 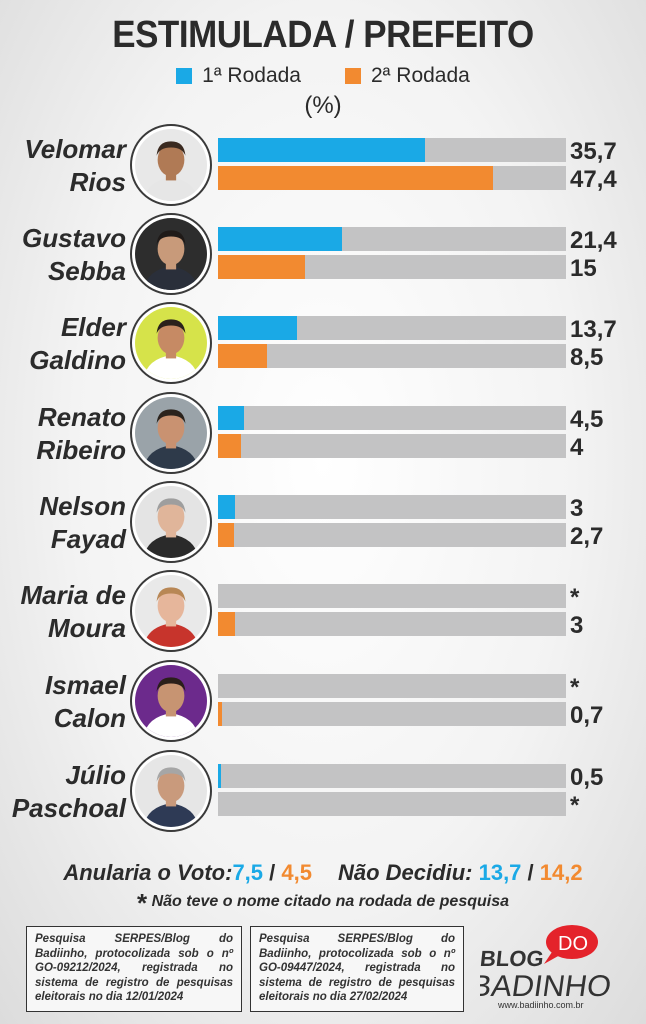 I want to click on value-label-round2: 47,4, so click(x=593, y=179).